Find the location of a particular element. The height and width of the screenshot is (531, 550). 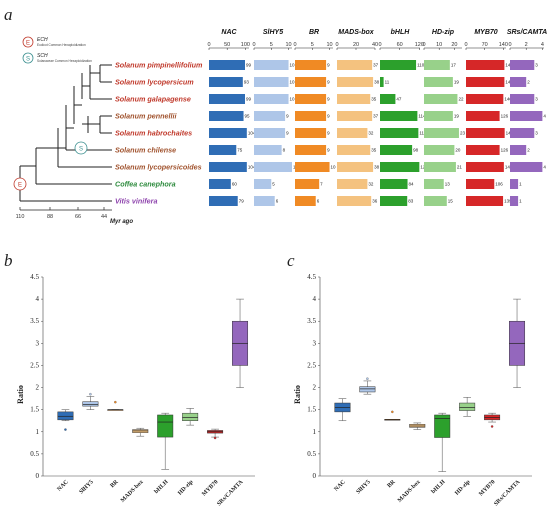

y-tick-label: 4 is located at coordinates (315, 299).